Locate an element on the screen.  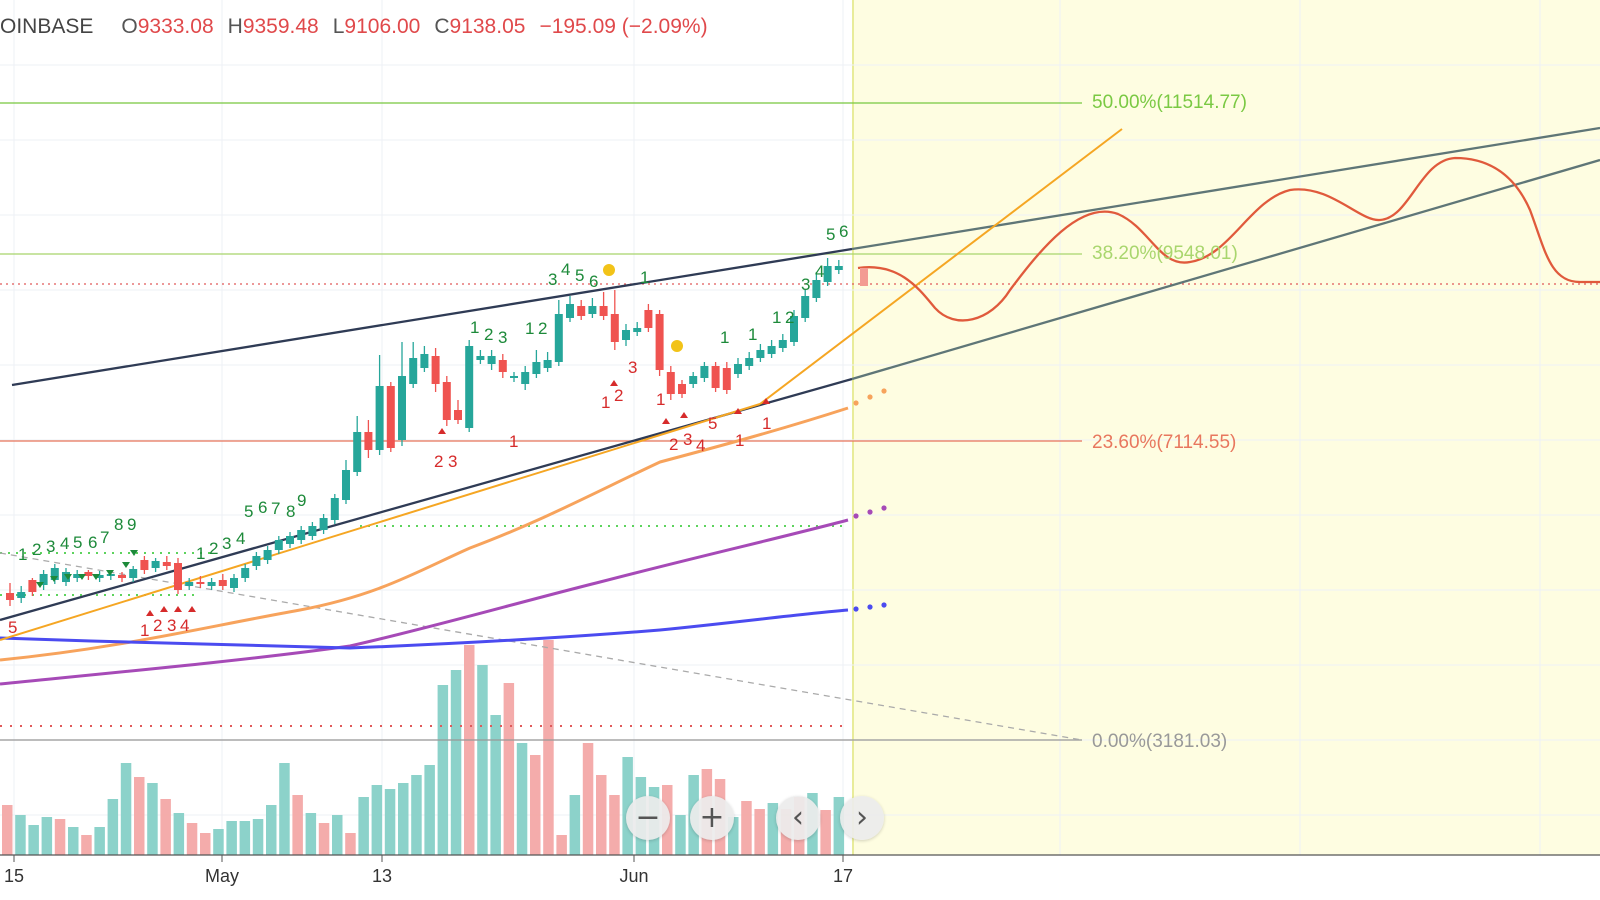
td-count-g28: 1 is located at coordinates (724, 337).